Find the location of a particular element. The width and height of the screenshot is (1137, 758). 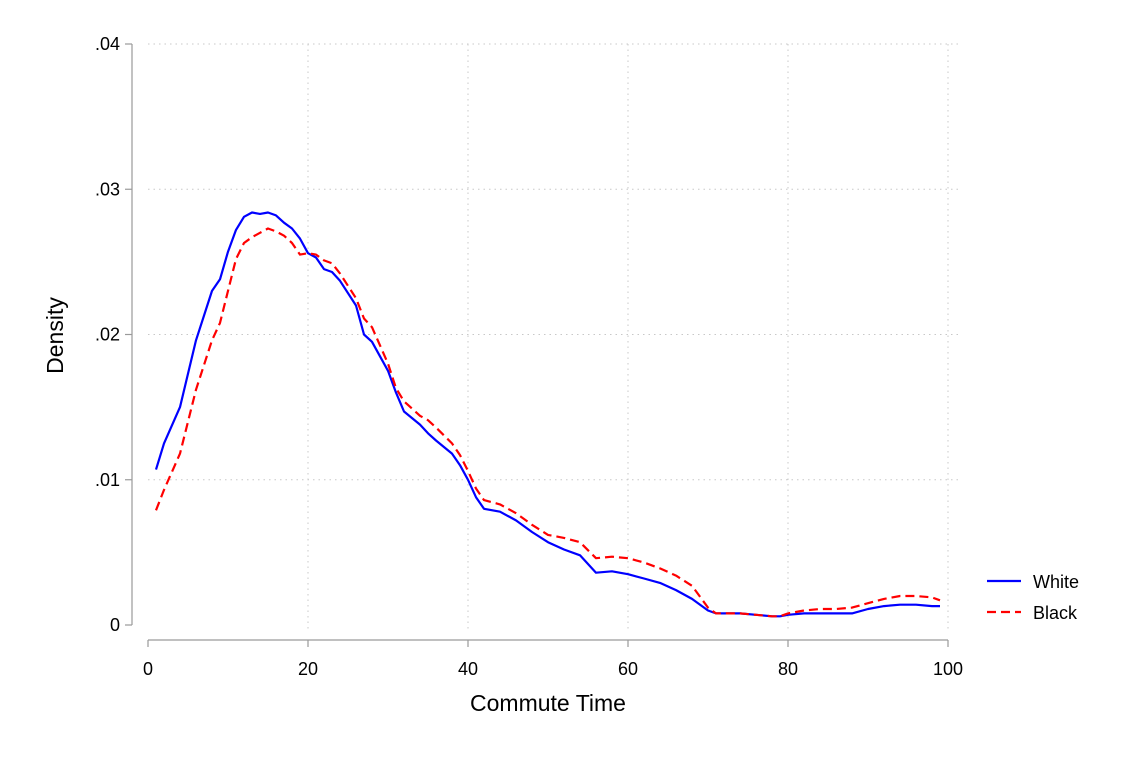

y-tick-label: .03 is located at coordinates (107, 189).